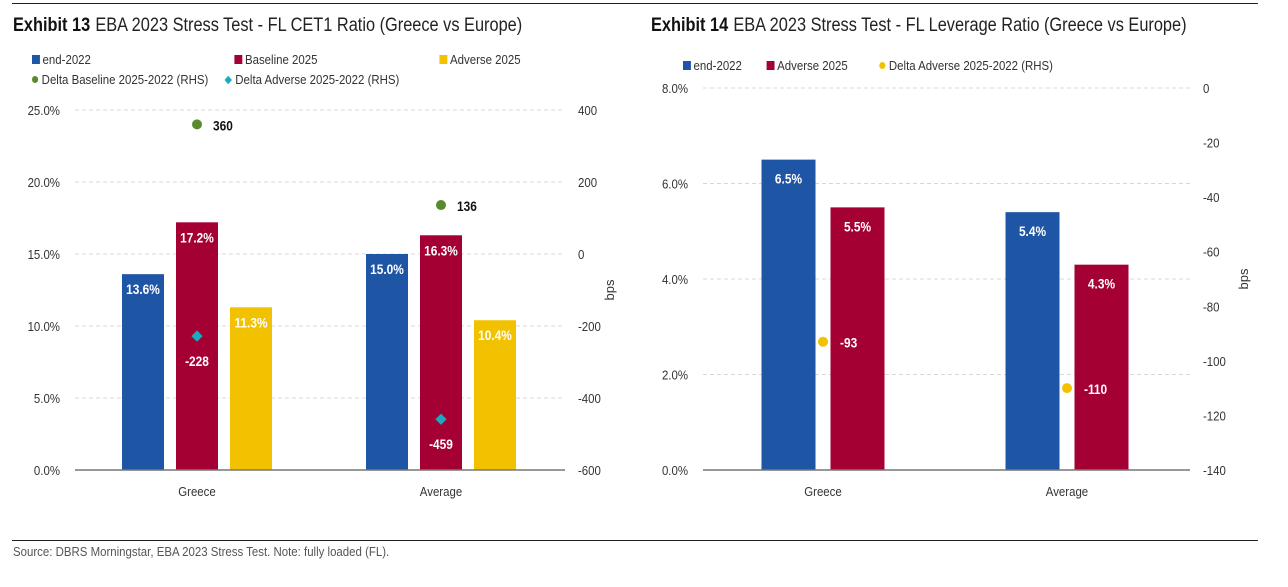 The height and width of the screenshot is (587, 1288). Describe the element at coordinates (635, 3) in the screenshot. I see `top-rule` at that location.